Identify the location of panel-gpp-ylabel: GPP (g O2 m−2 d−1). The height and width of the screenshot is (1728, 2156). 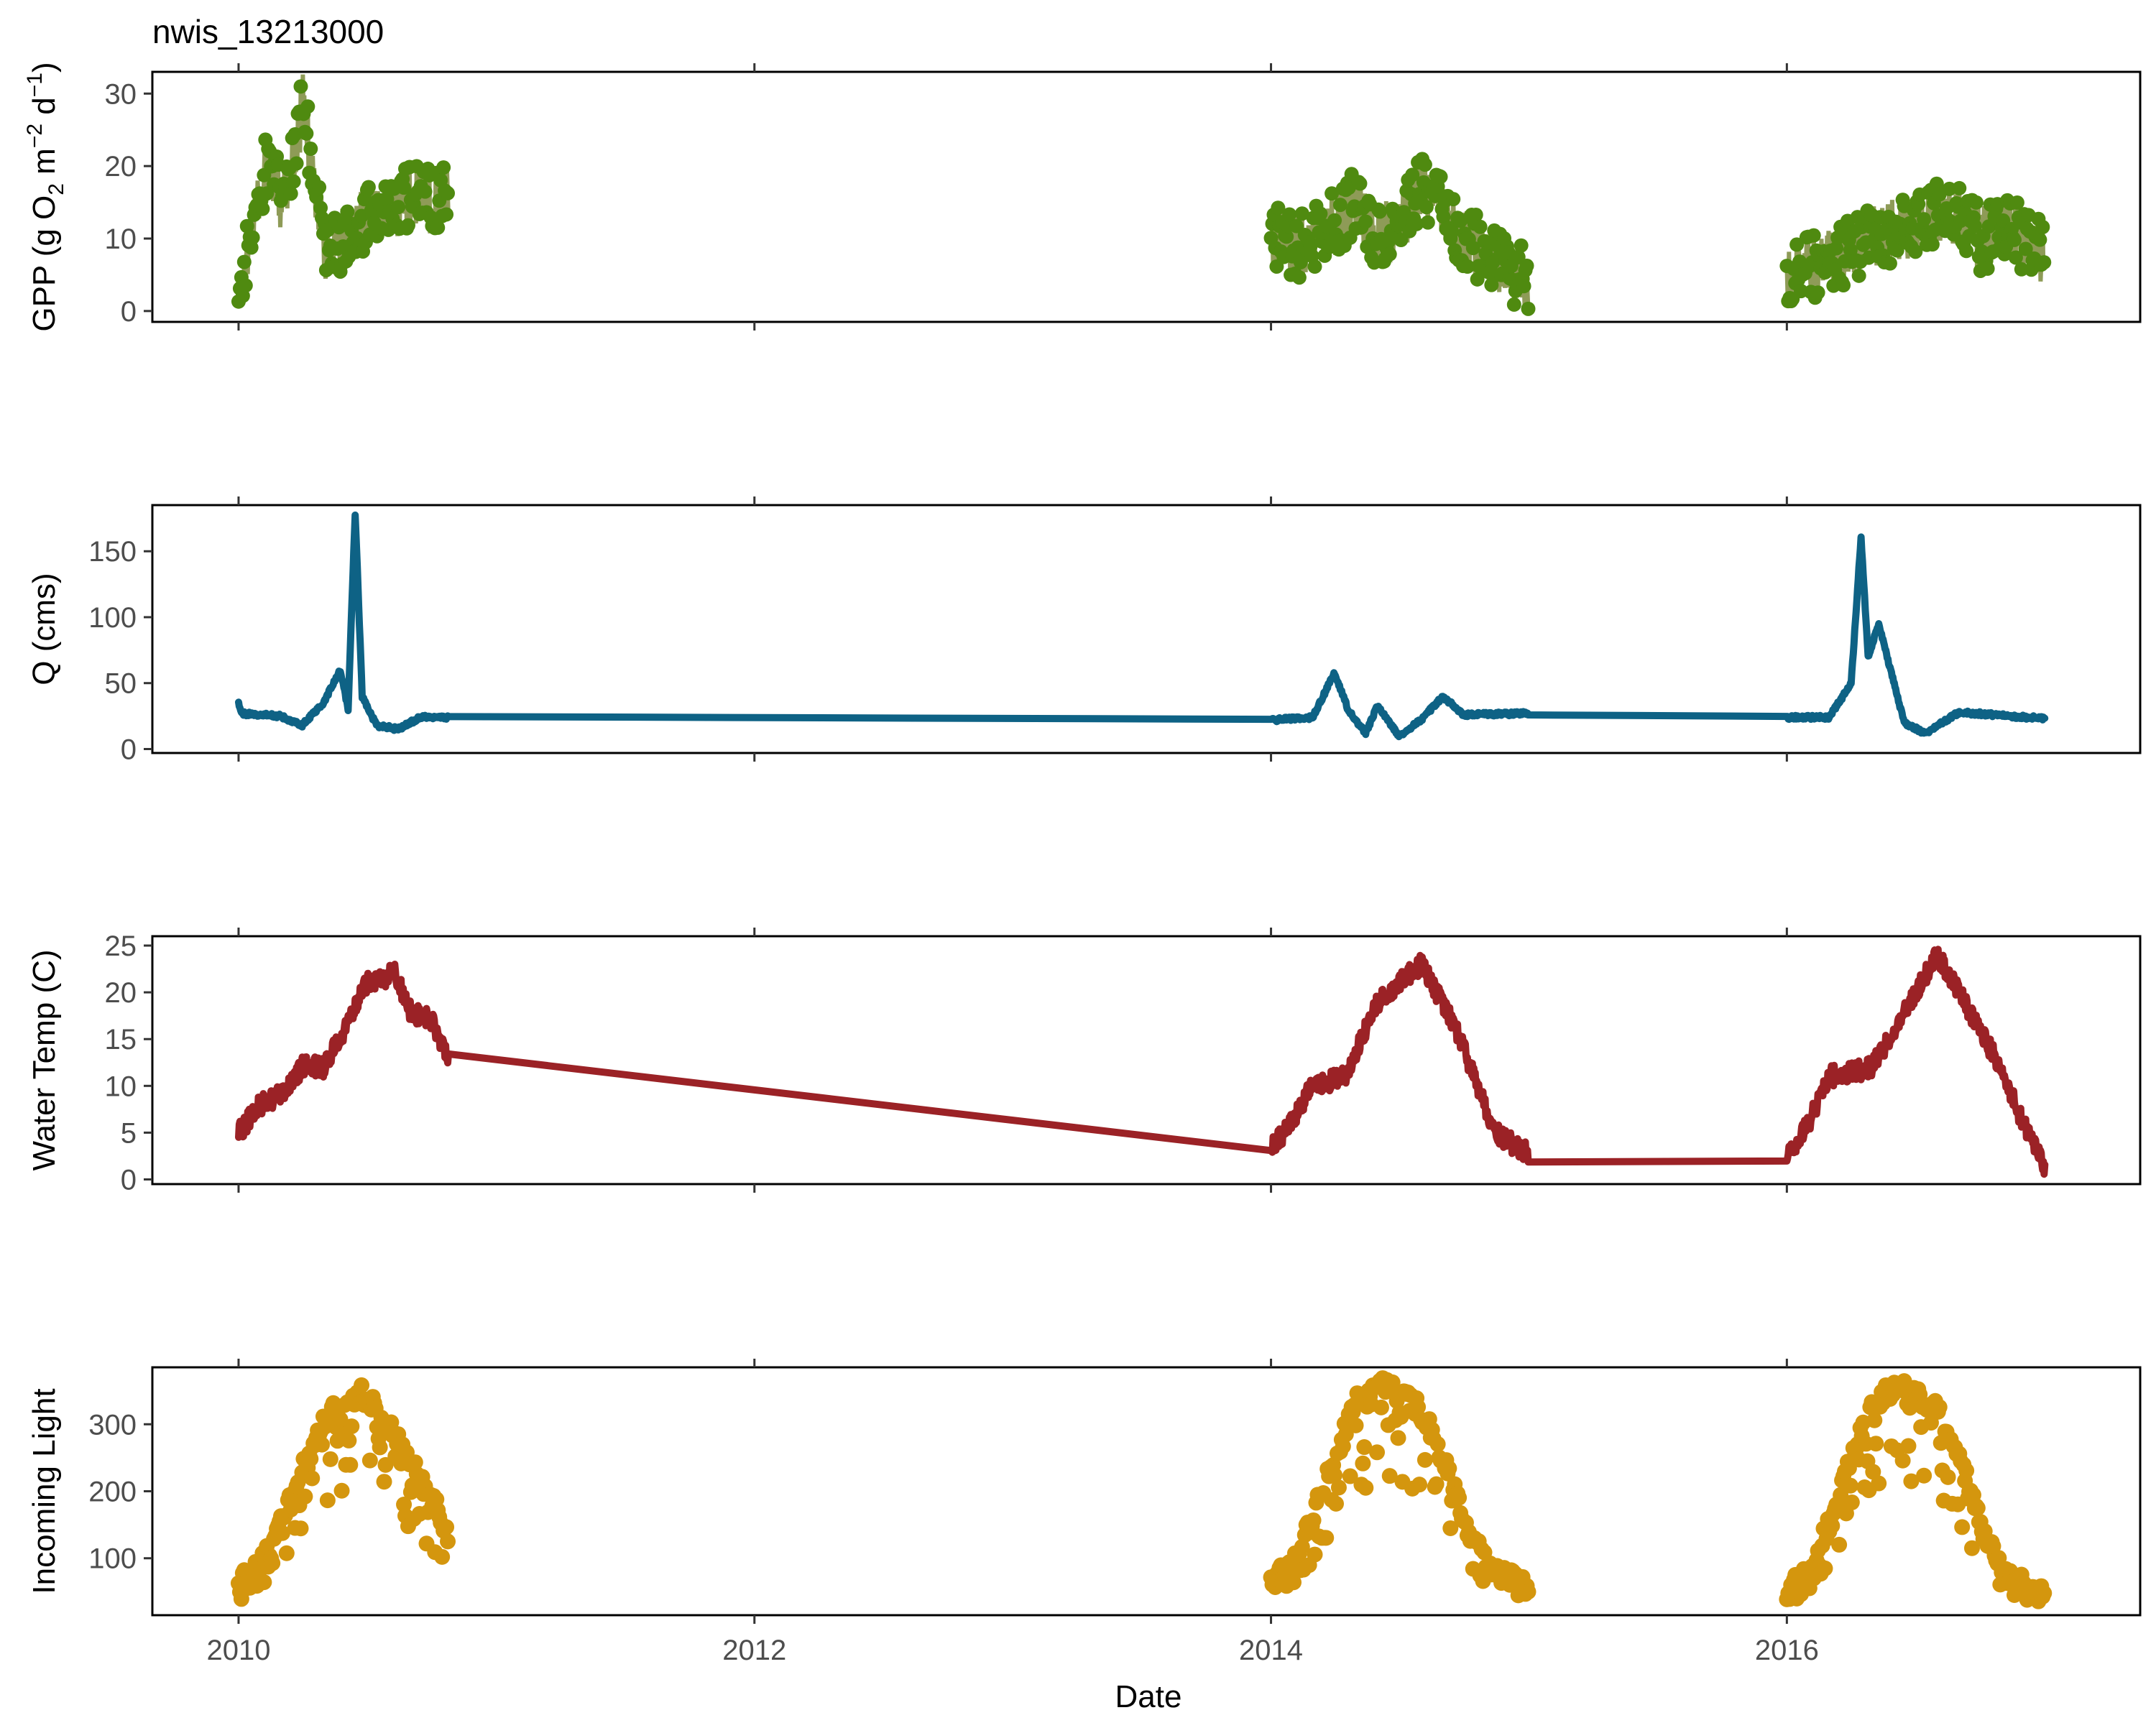
(45, 196).